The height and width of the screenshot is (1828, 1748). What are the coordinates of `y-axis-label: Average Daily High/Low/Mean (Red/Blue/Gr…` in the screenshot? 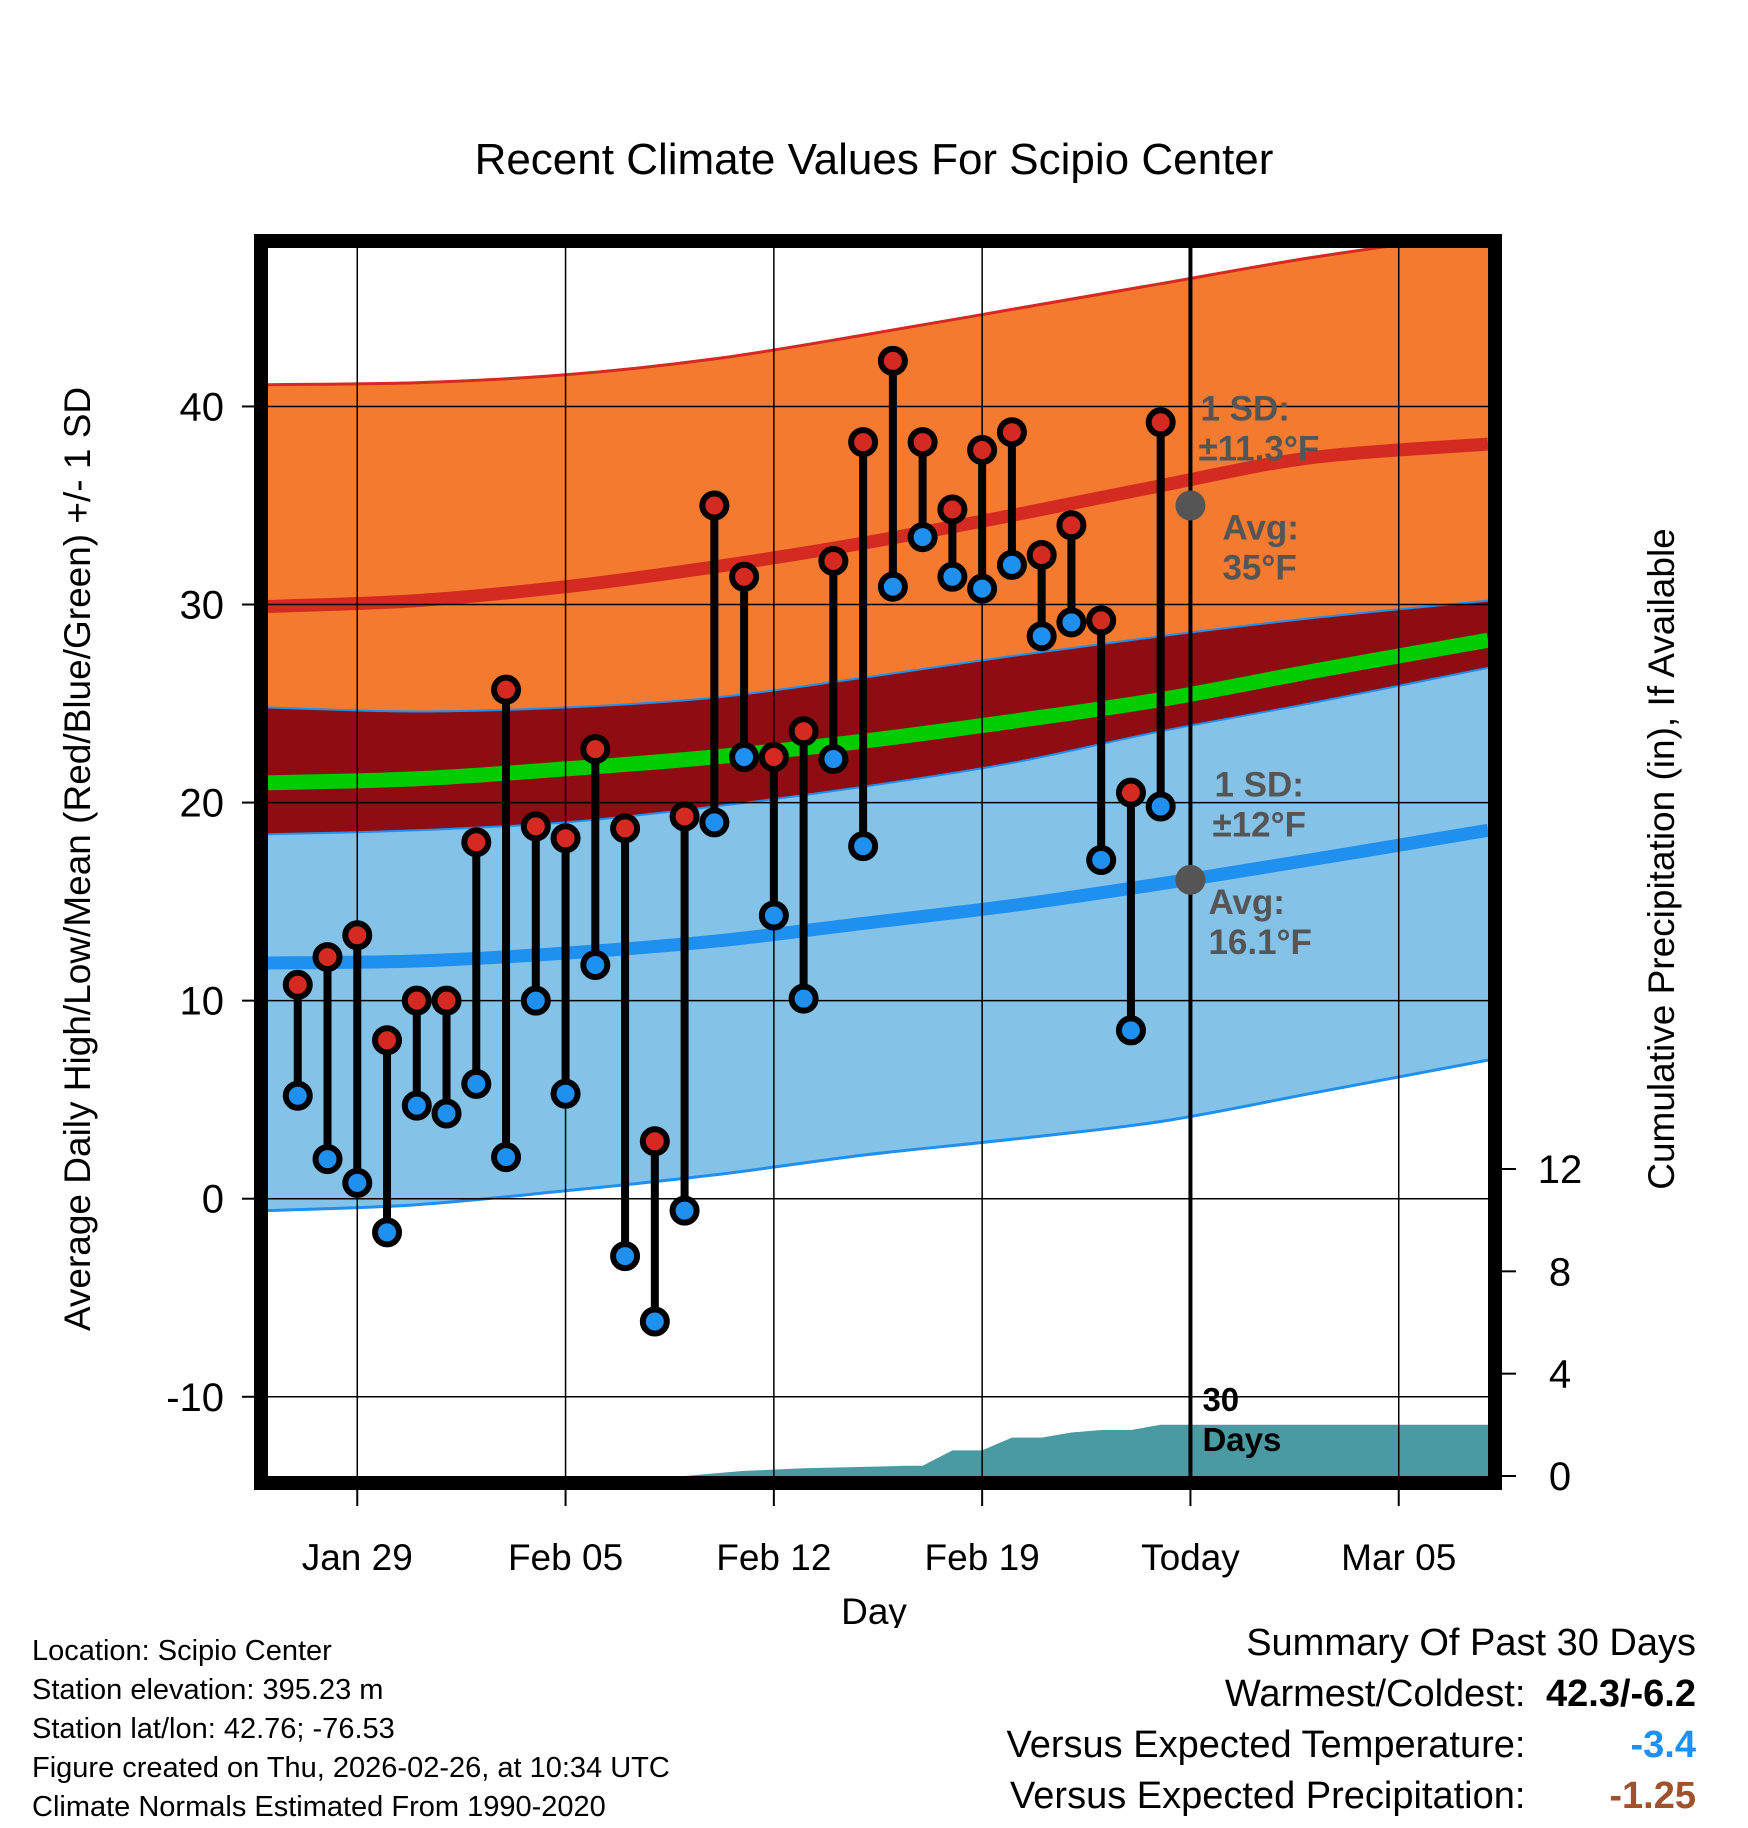 It's located at (77, 859).